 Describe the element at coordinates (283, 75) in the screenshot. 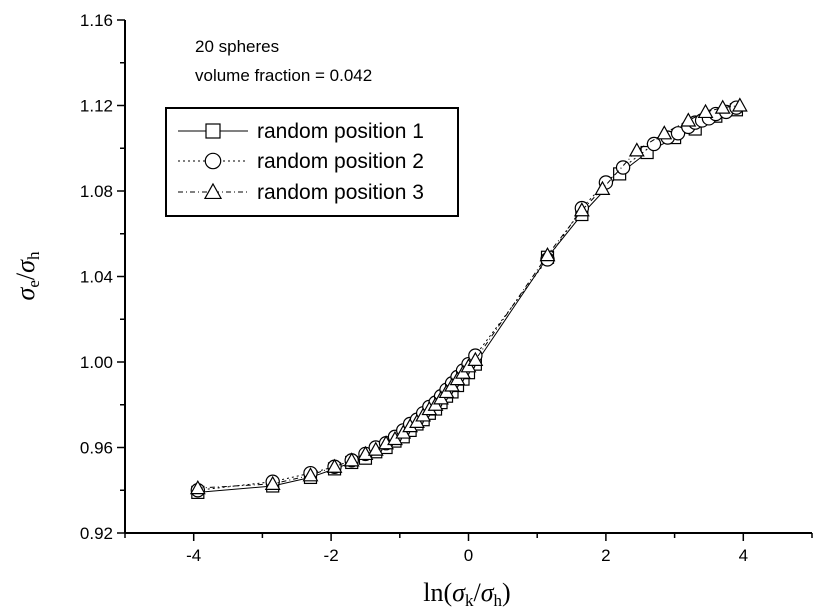

I see `annotation-volume-fraction: volume fraction = 0.042` at that location.